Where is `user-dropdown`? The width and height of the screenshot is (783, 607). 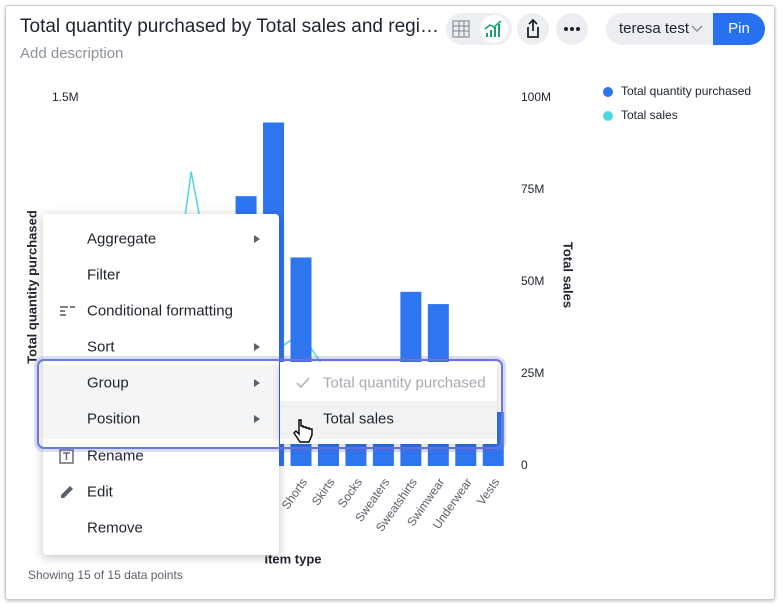 user-dropdown is located at coordinates (666, 29).